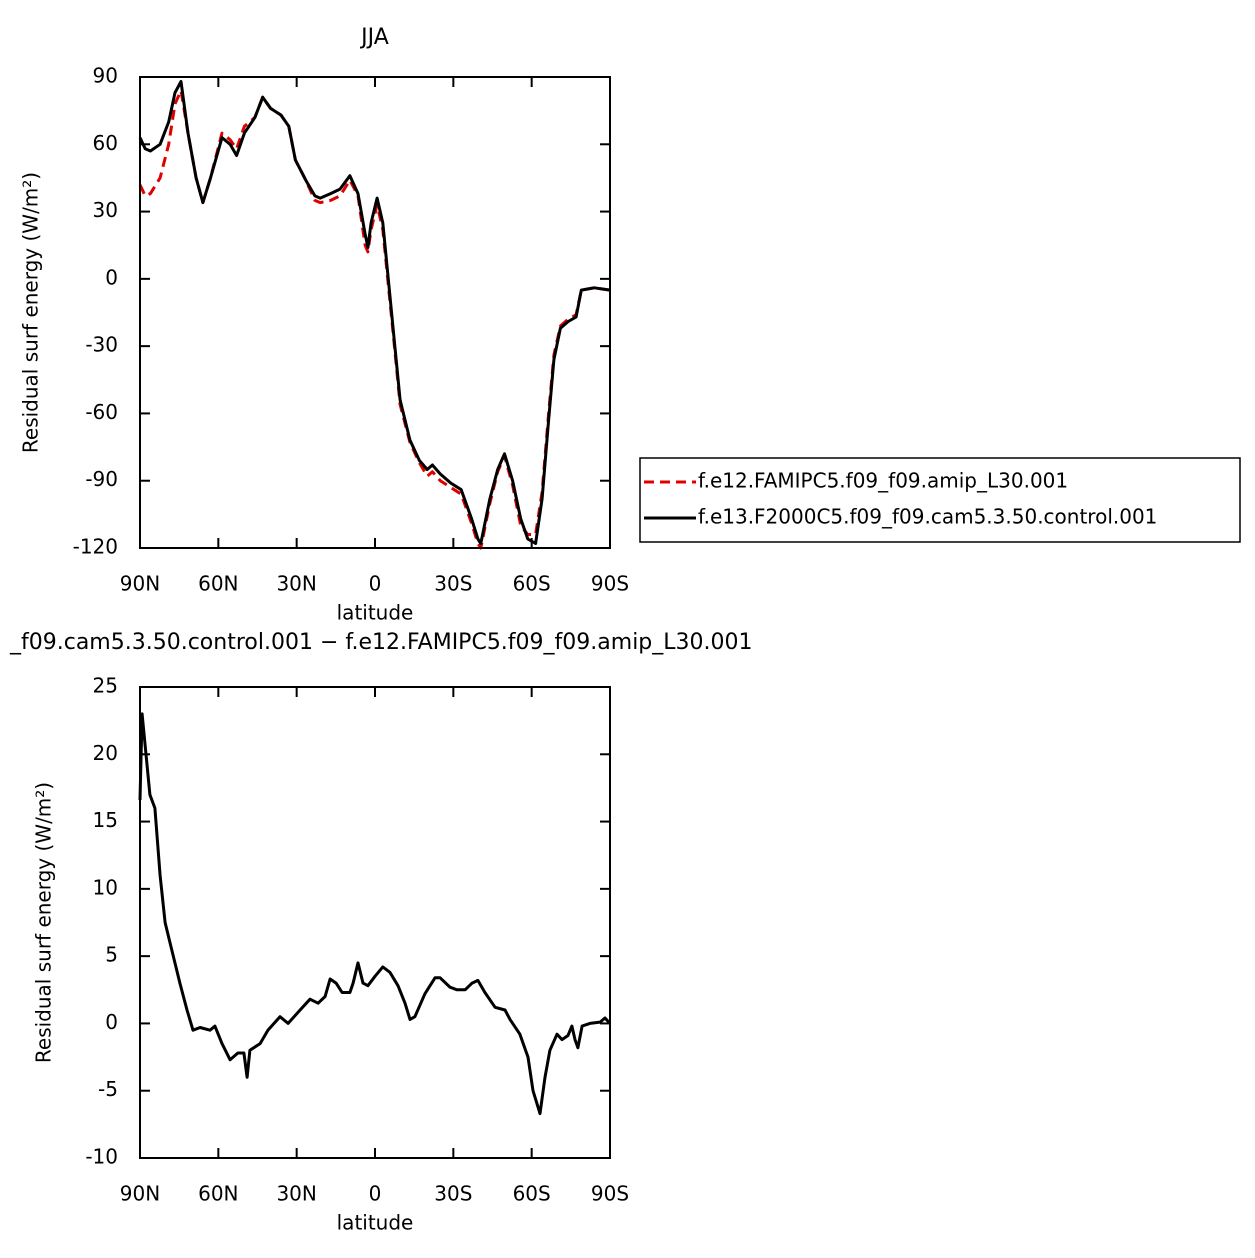  Describe the element at coordinates (95, 547) in the screenshot. I see `y-tick-label: -120` at that location.